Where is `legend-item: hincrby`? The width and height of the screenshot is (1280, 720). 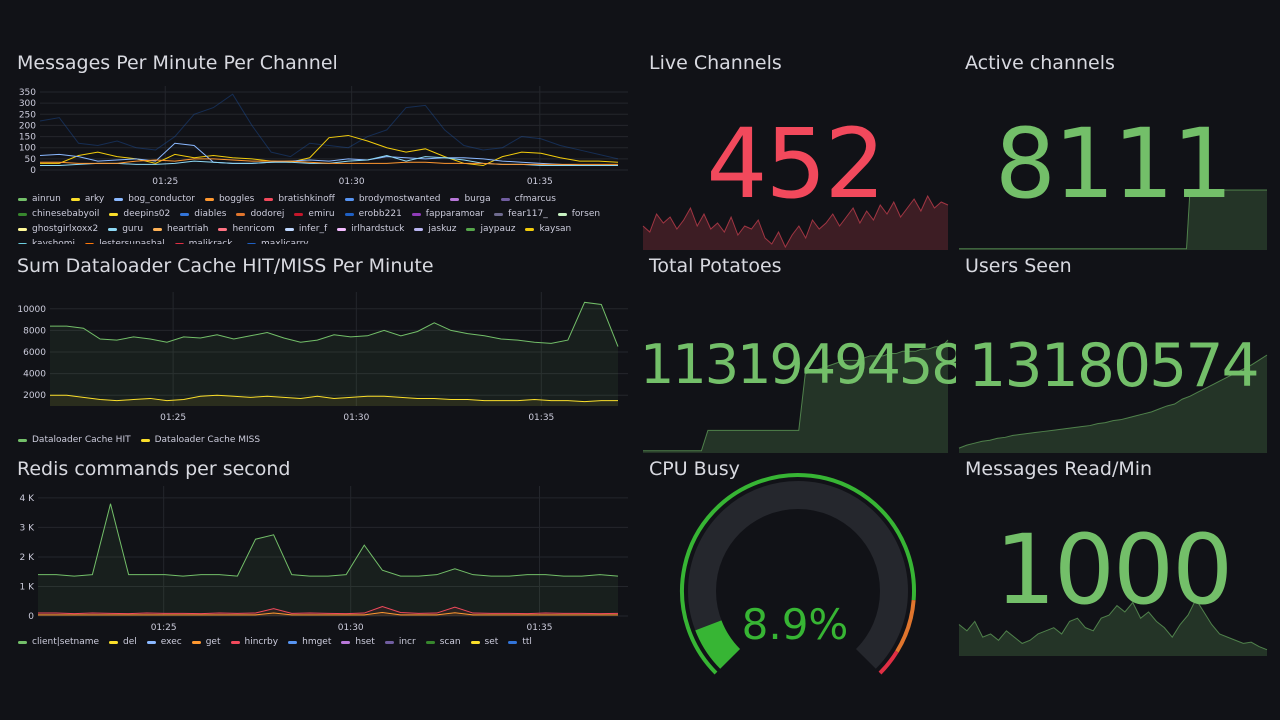 legend-item: hincrby is located at coordinates (254, 642).